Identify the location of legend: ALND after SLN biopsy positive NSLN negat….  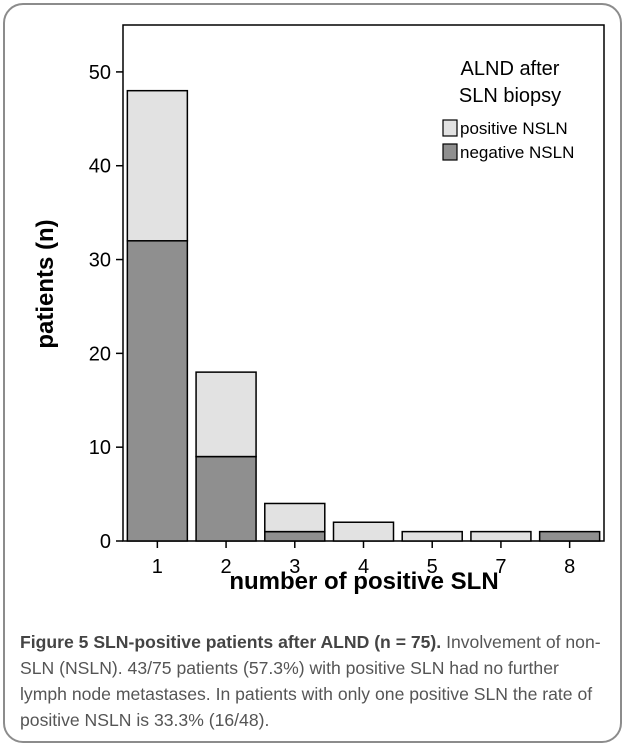
(508, 110).